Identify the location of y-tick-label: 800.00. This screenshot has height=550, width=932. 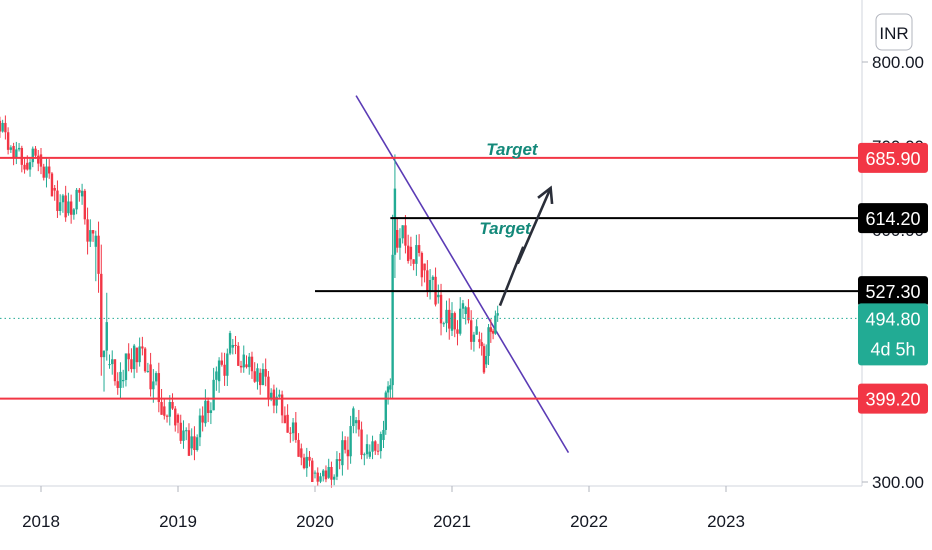
(898, 62).